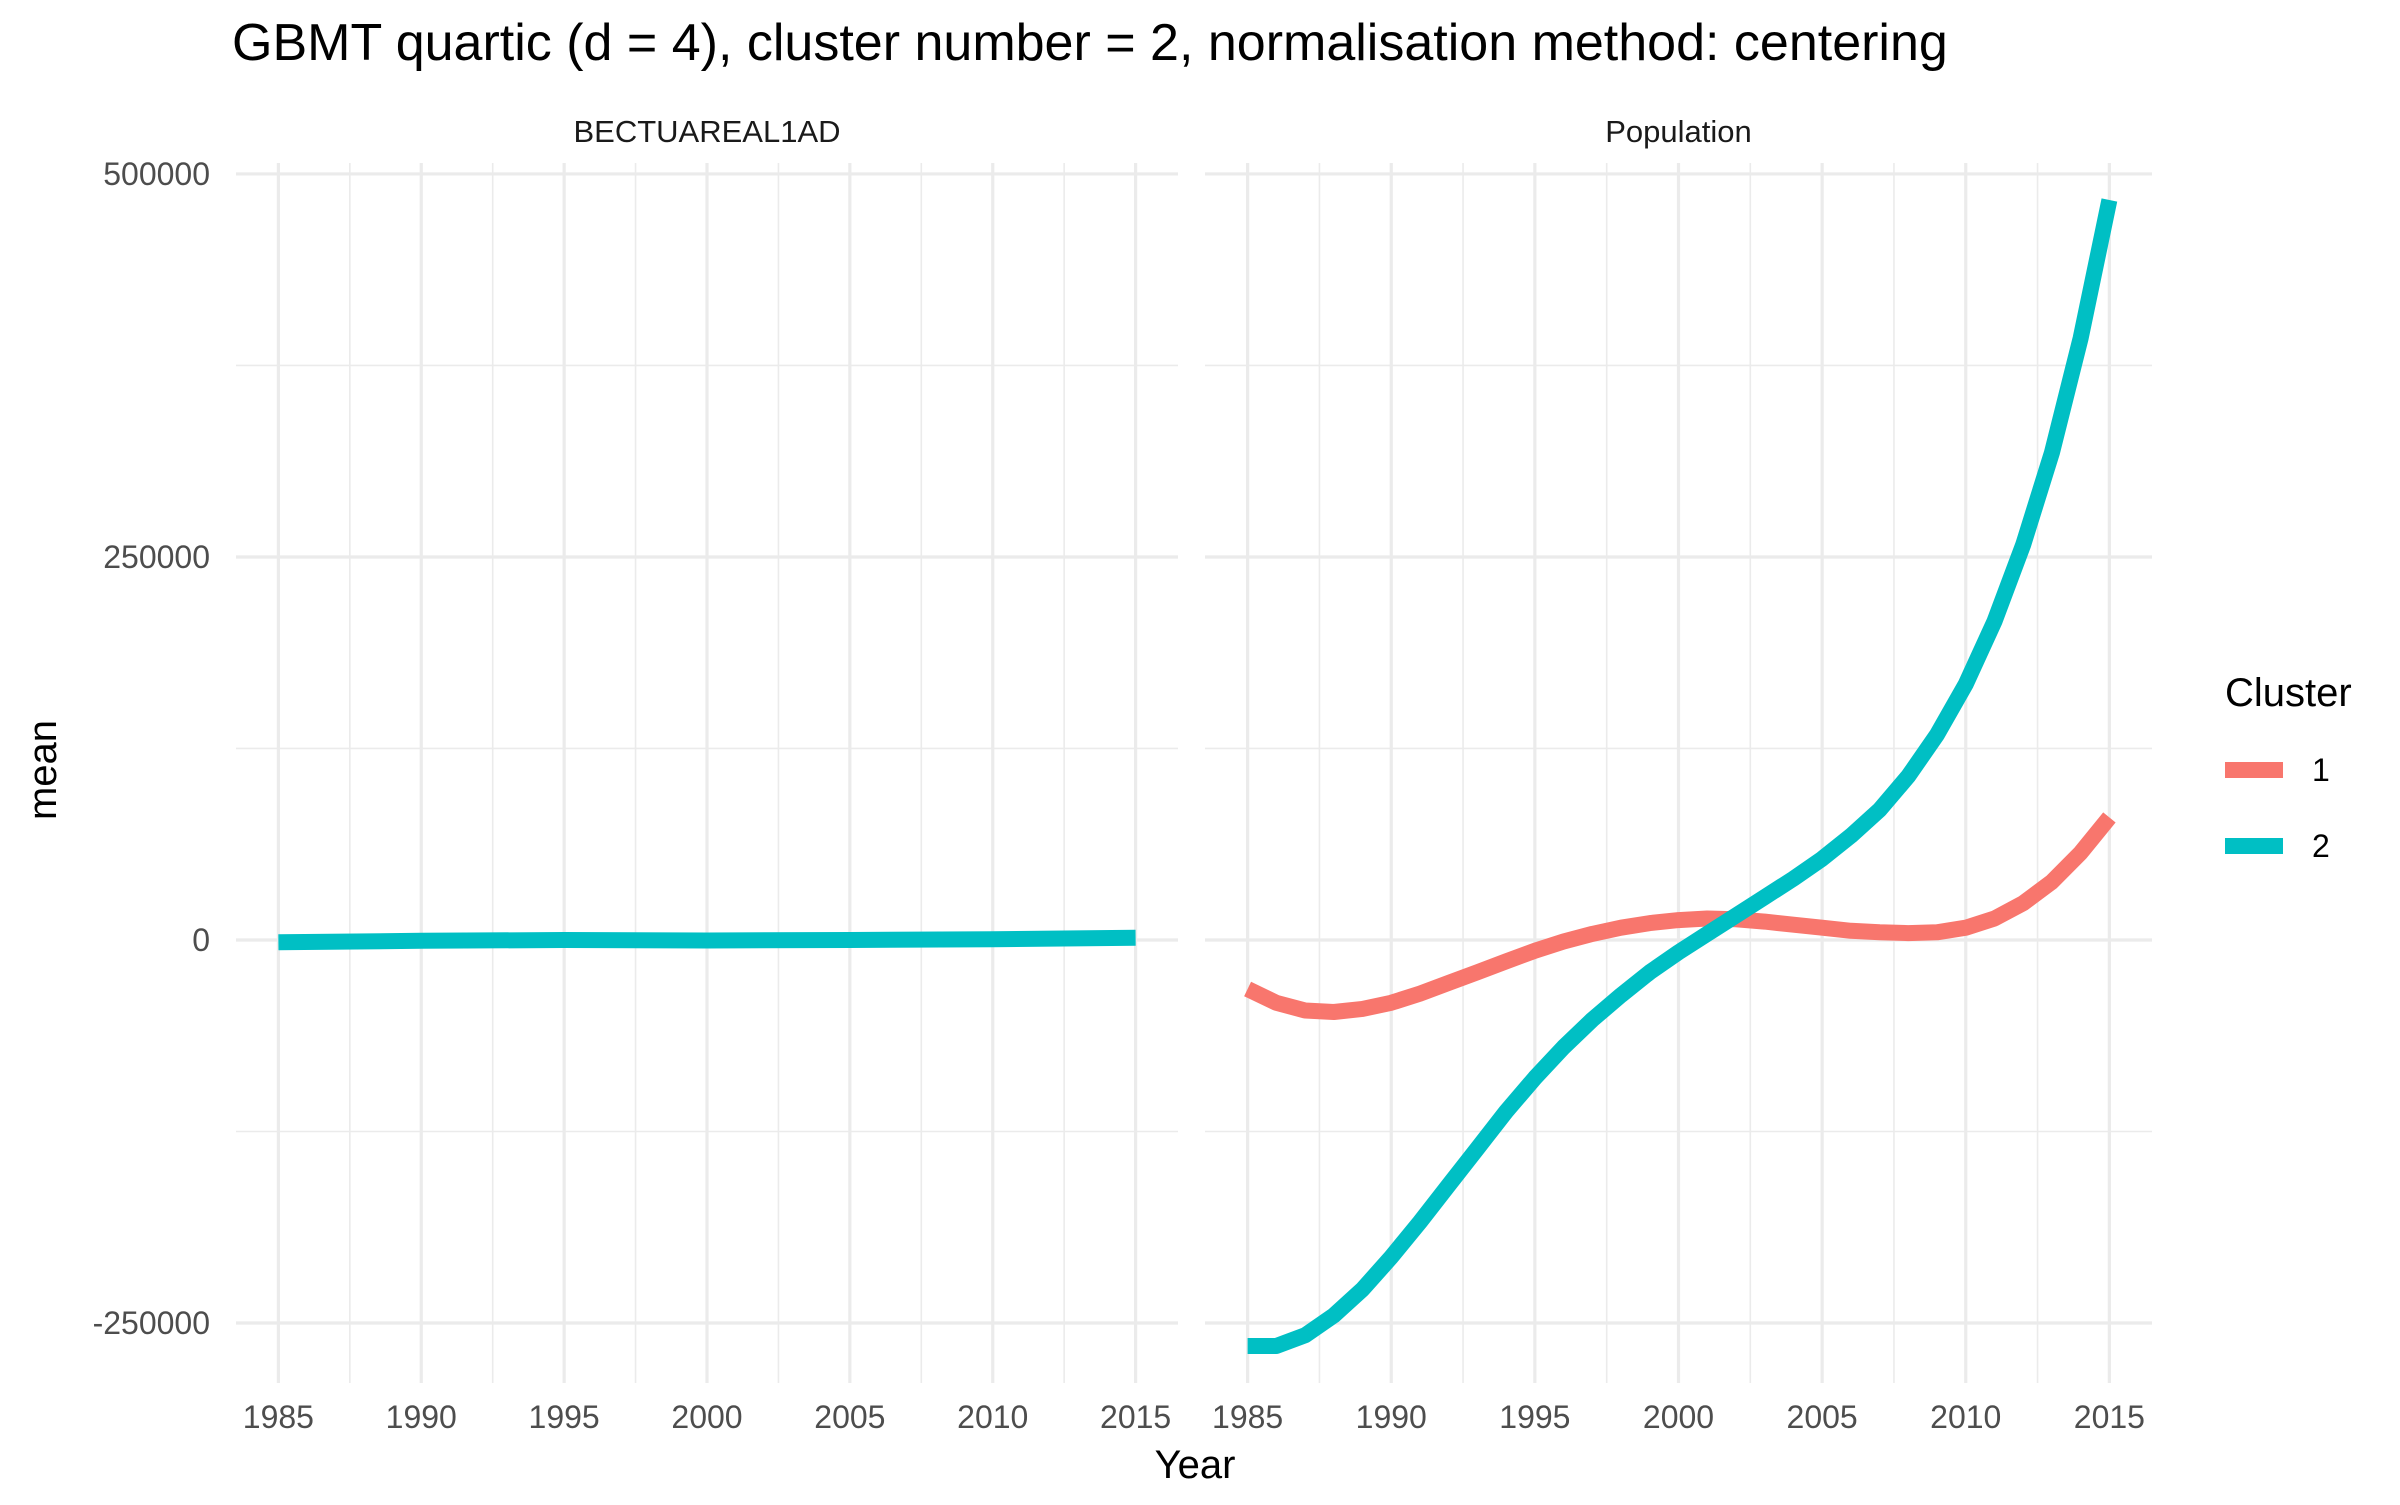 Image resolution: width=2400 pixels, height=1505 pixels. I want to click on y-tick-label: 500000, so click(156, 174).